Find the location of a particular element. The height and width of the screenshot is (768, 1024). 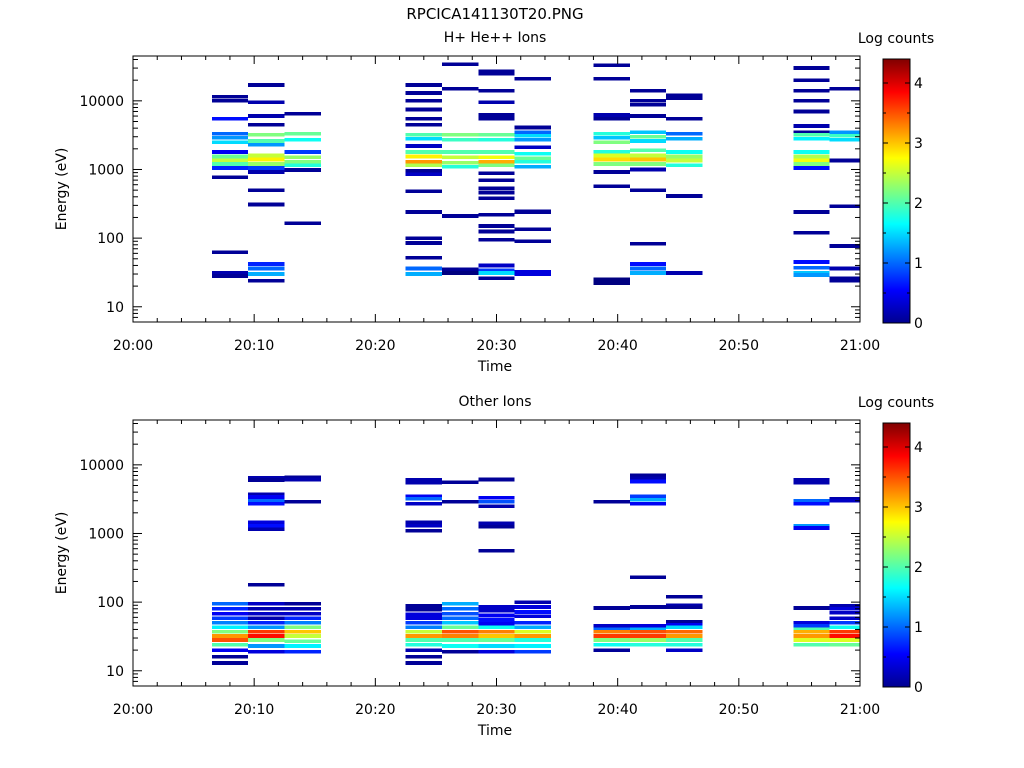

x-tick-label: 20:30 is located at coordinates (496, 710).